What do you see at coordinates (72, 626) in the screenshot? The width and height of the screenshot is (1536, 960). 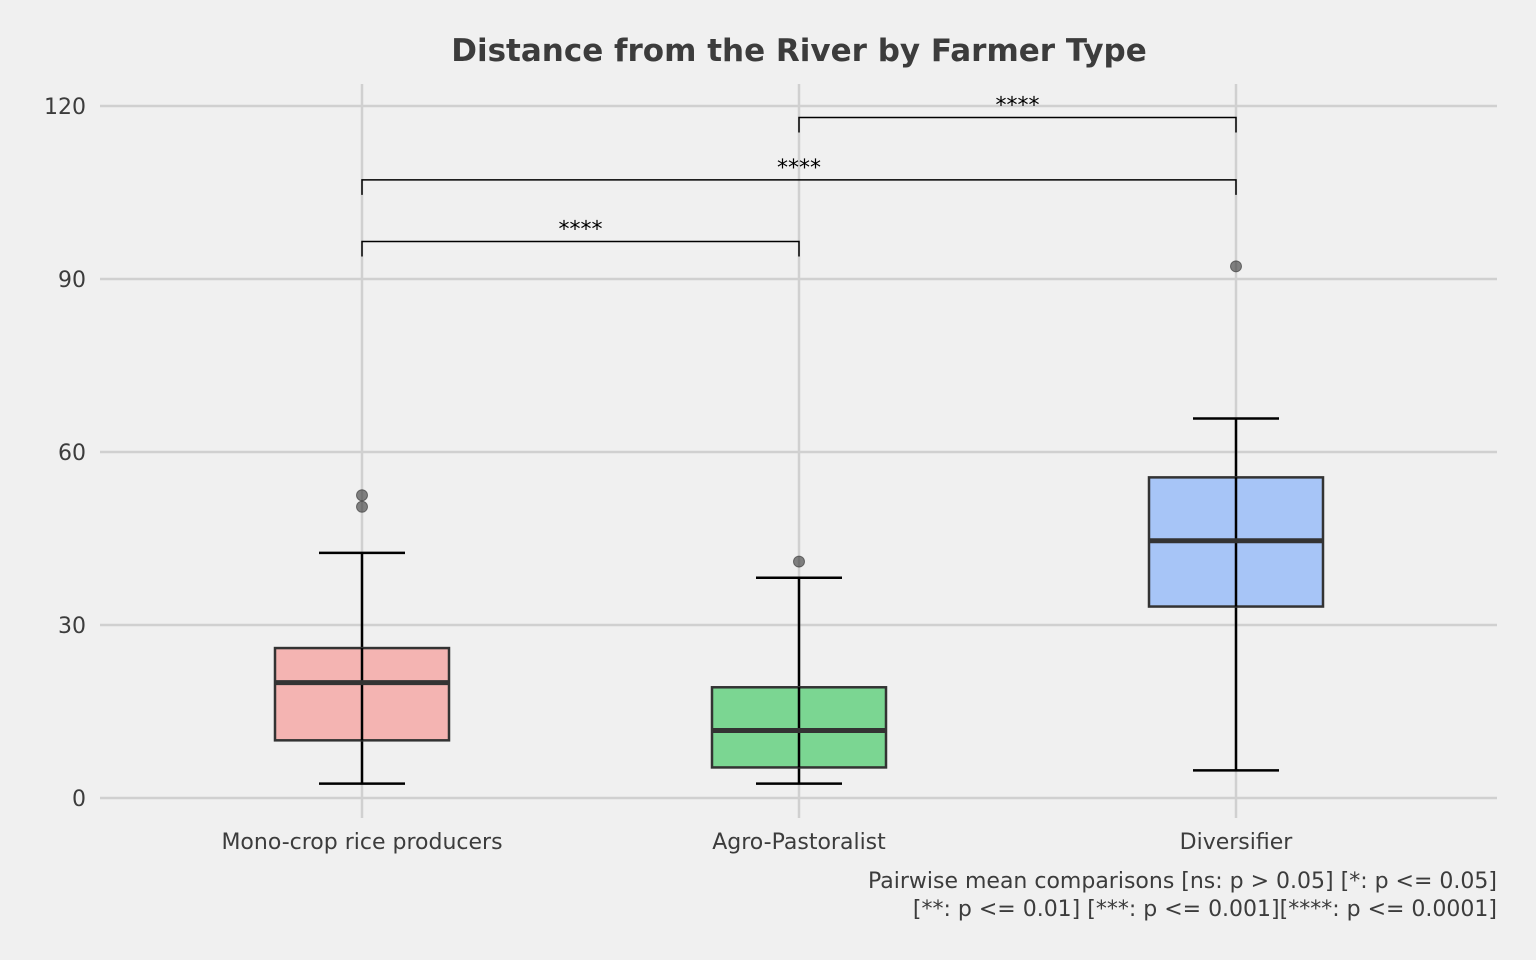 I see `y-tick-label: 30` at bounding box center [72, 626].